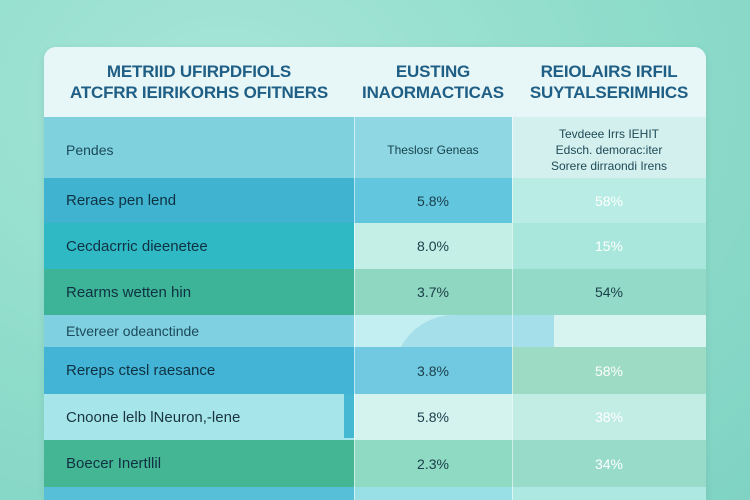 The width and height of the screenshot is (750, 500). I want to click on row-label: Cnoone lelb lNeuron,-lene, so click(199, 417).